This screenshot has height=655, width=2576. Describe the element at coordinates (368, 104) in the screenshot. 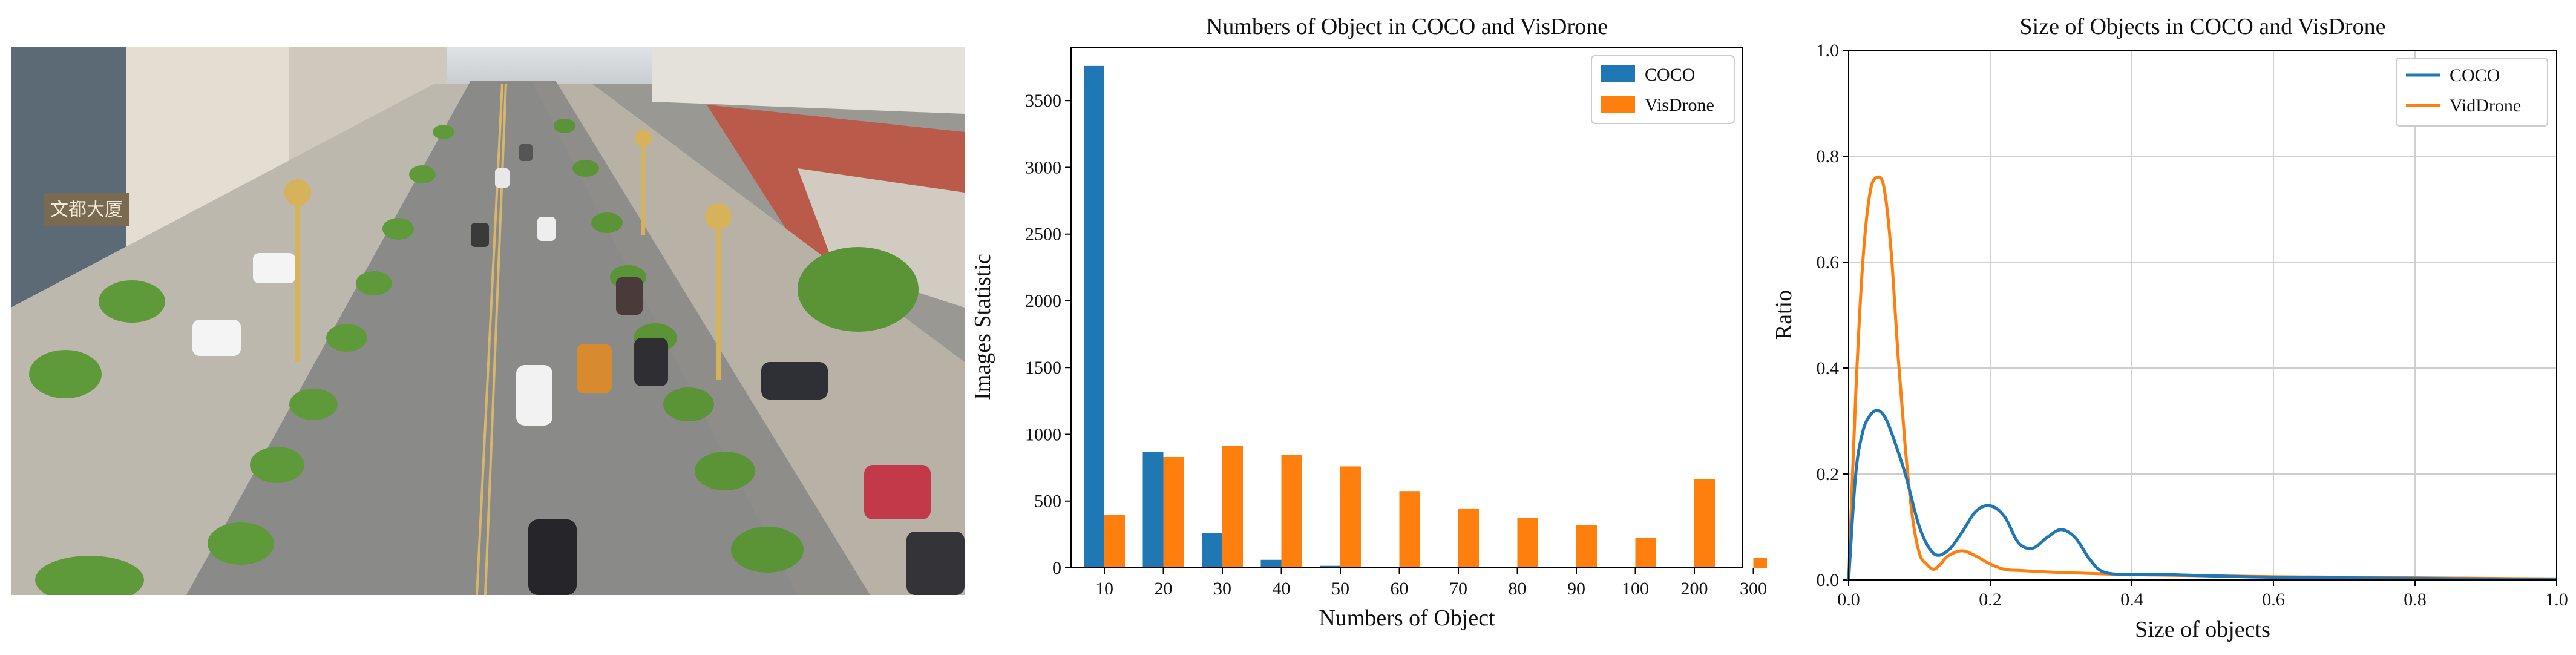

I see `left-building-far` at that location.